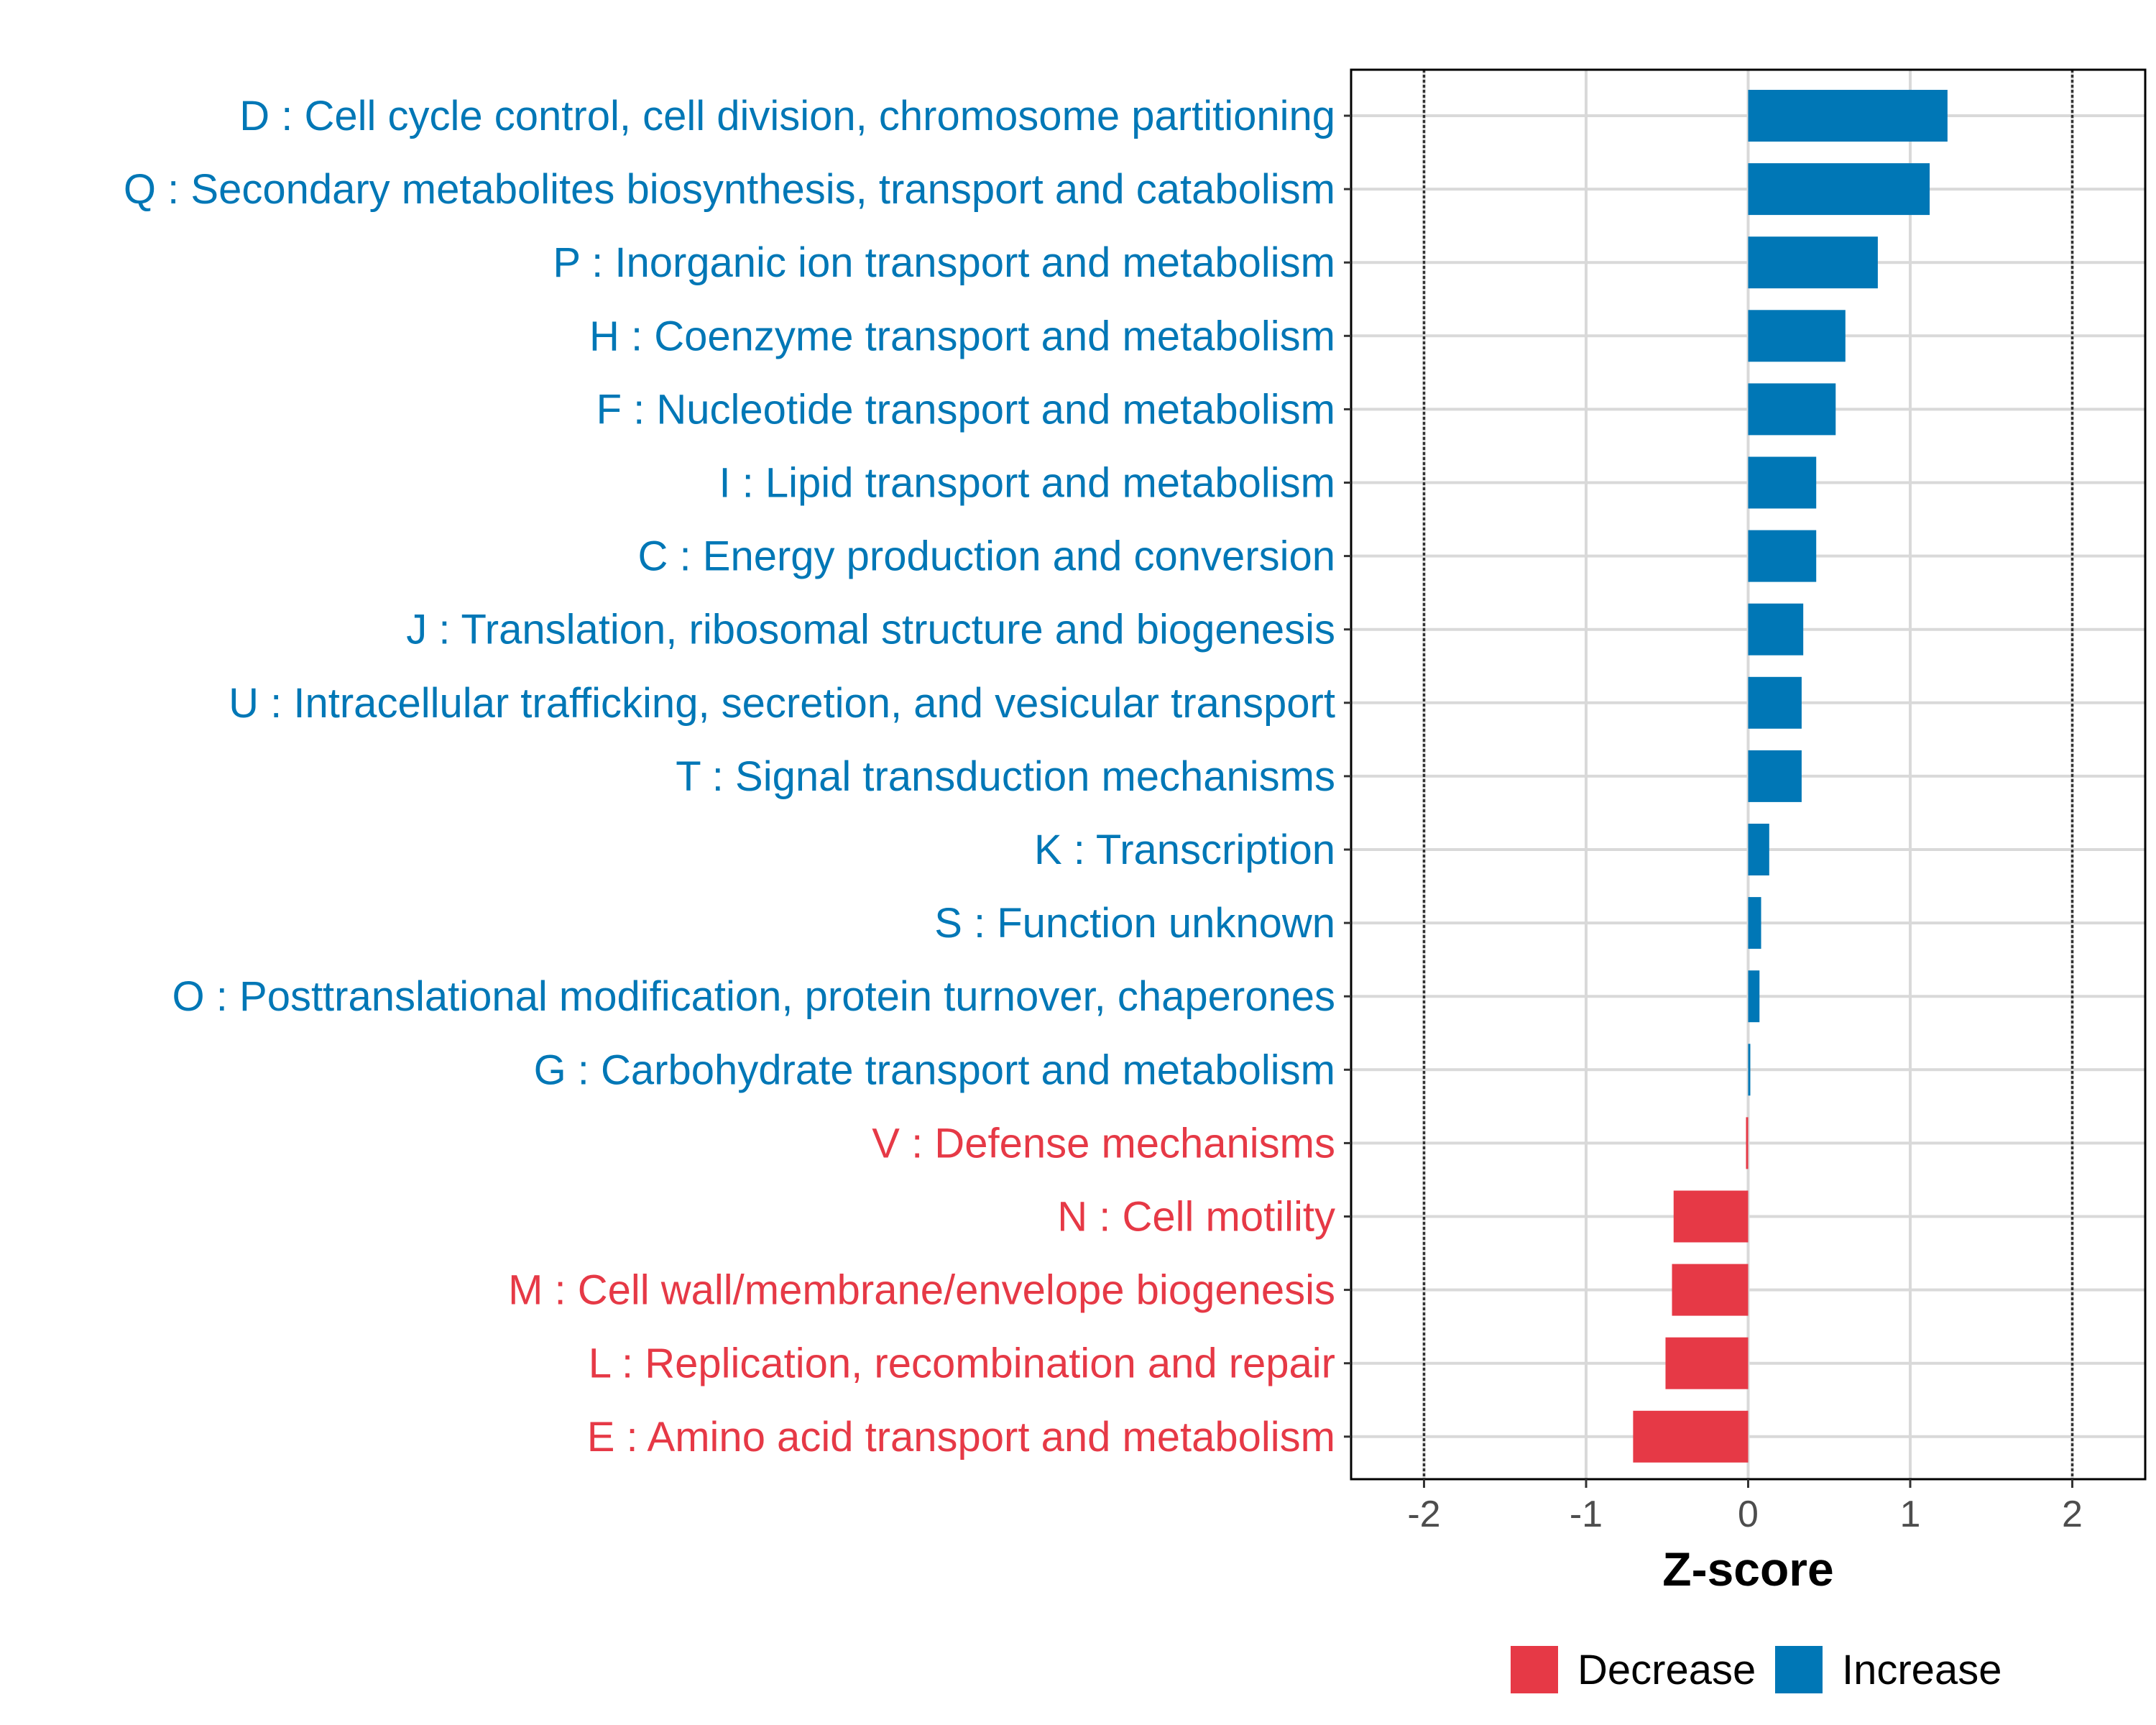 This screenshot has height=1725, width=2156. I want to click on category-label: F : Nucleotide transport and metabolism, so click(965, 409).